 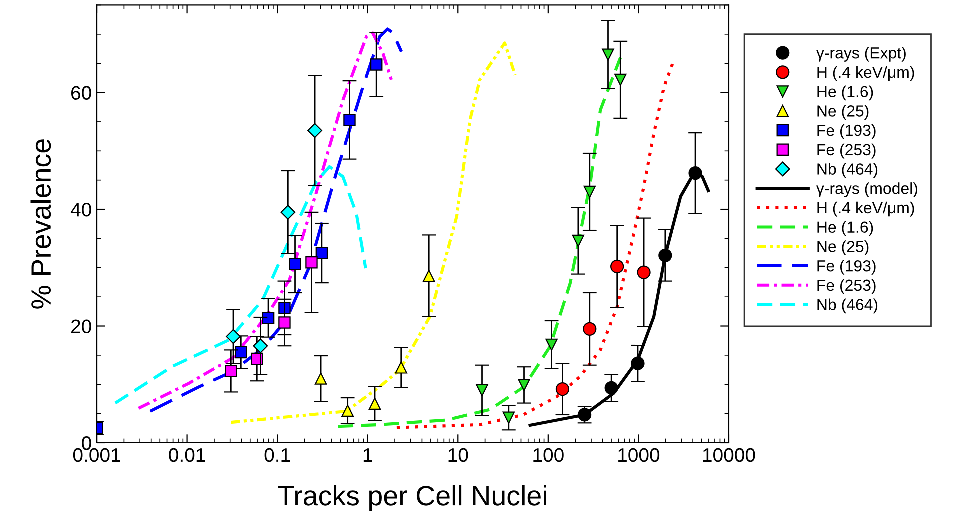 I want to click on x-tick-label: 1000, so click(x=639, y=455).